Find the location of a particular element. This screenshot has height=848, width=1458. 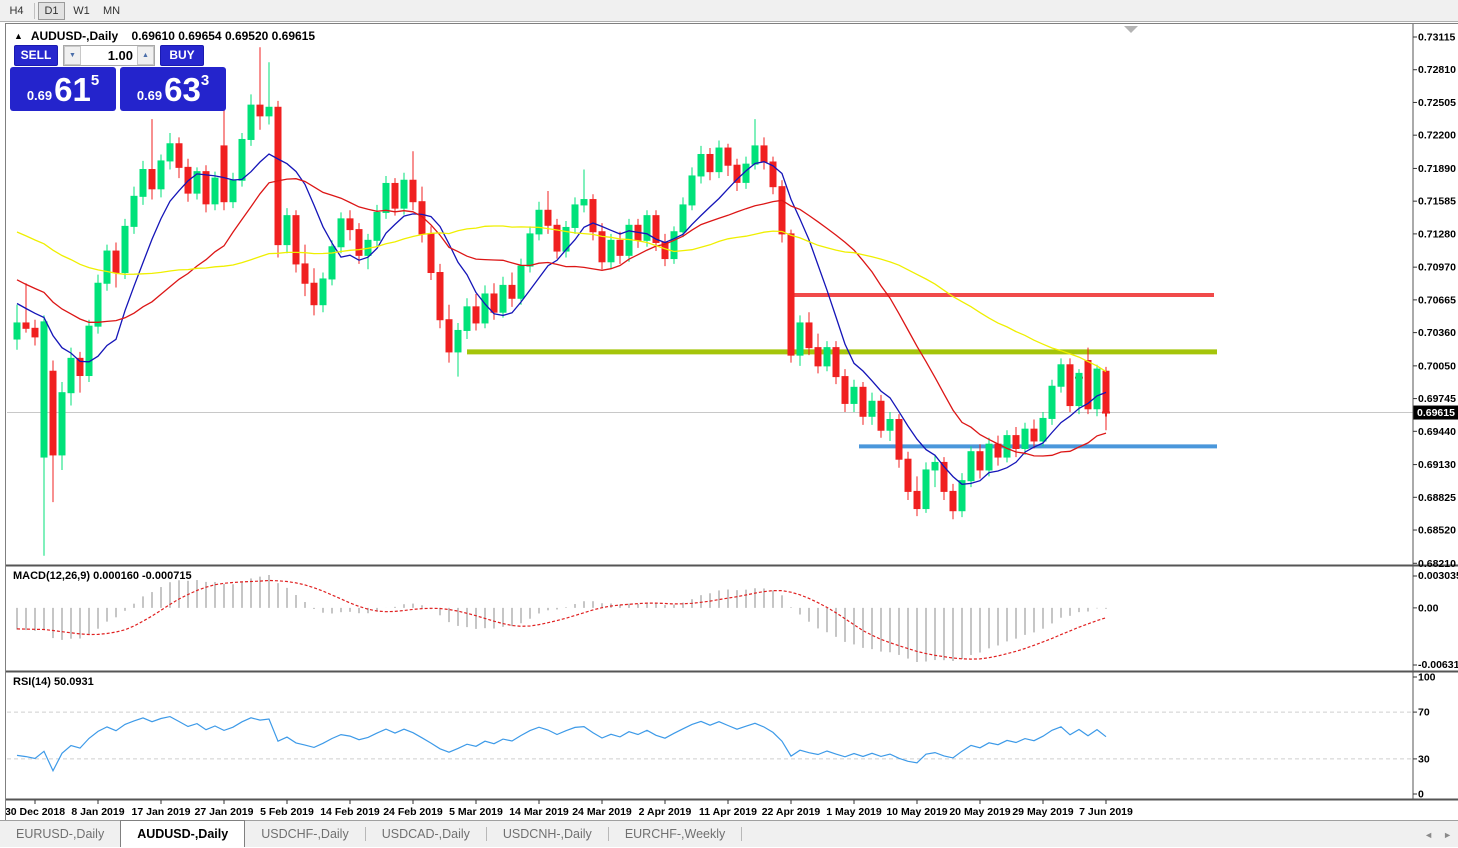

date-axis-label: 20 May 2019 is located at coordinates (979, 812).